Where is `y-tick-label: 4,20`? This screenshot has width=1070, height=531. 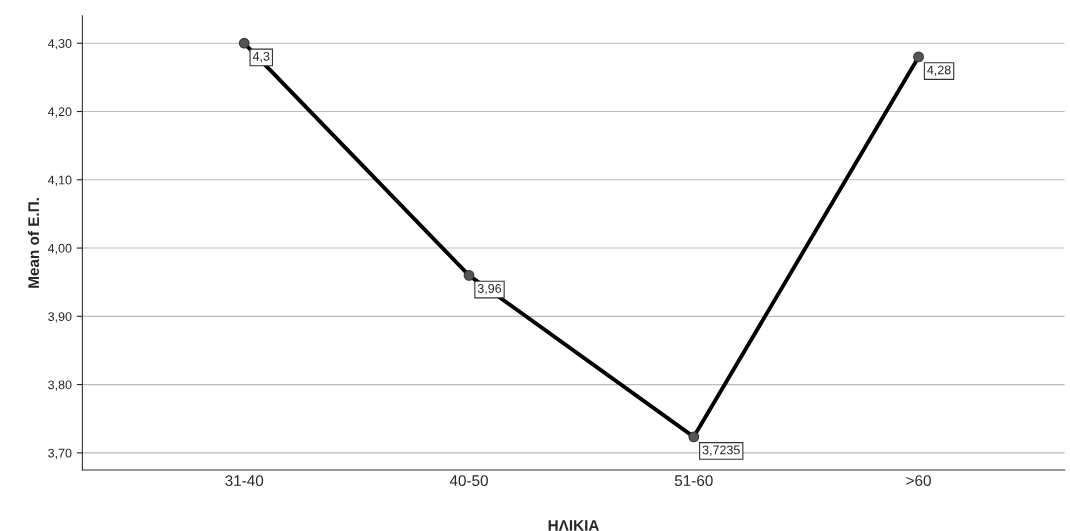 y-tick-label: 4,20 is located at coordinates (59, 112).